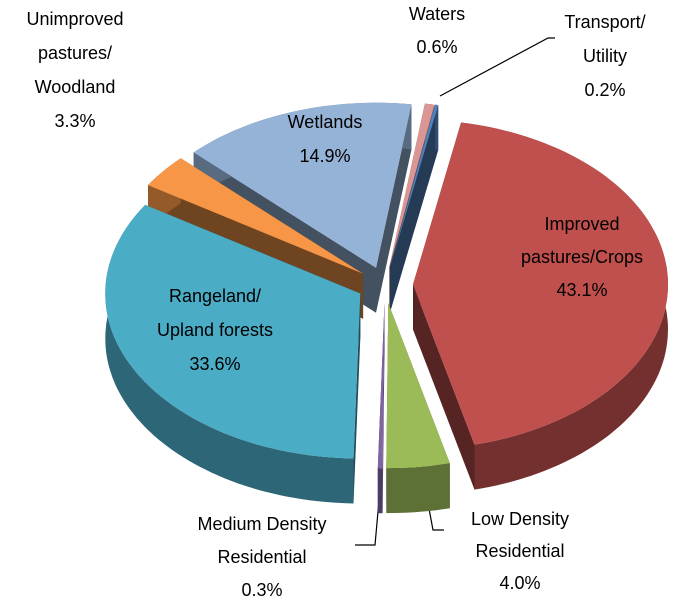  I want to click on value-label: 43.1%, so click(581, 290).